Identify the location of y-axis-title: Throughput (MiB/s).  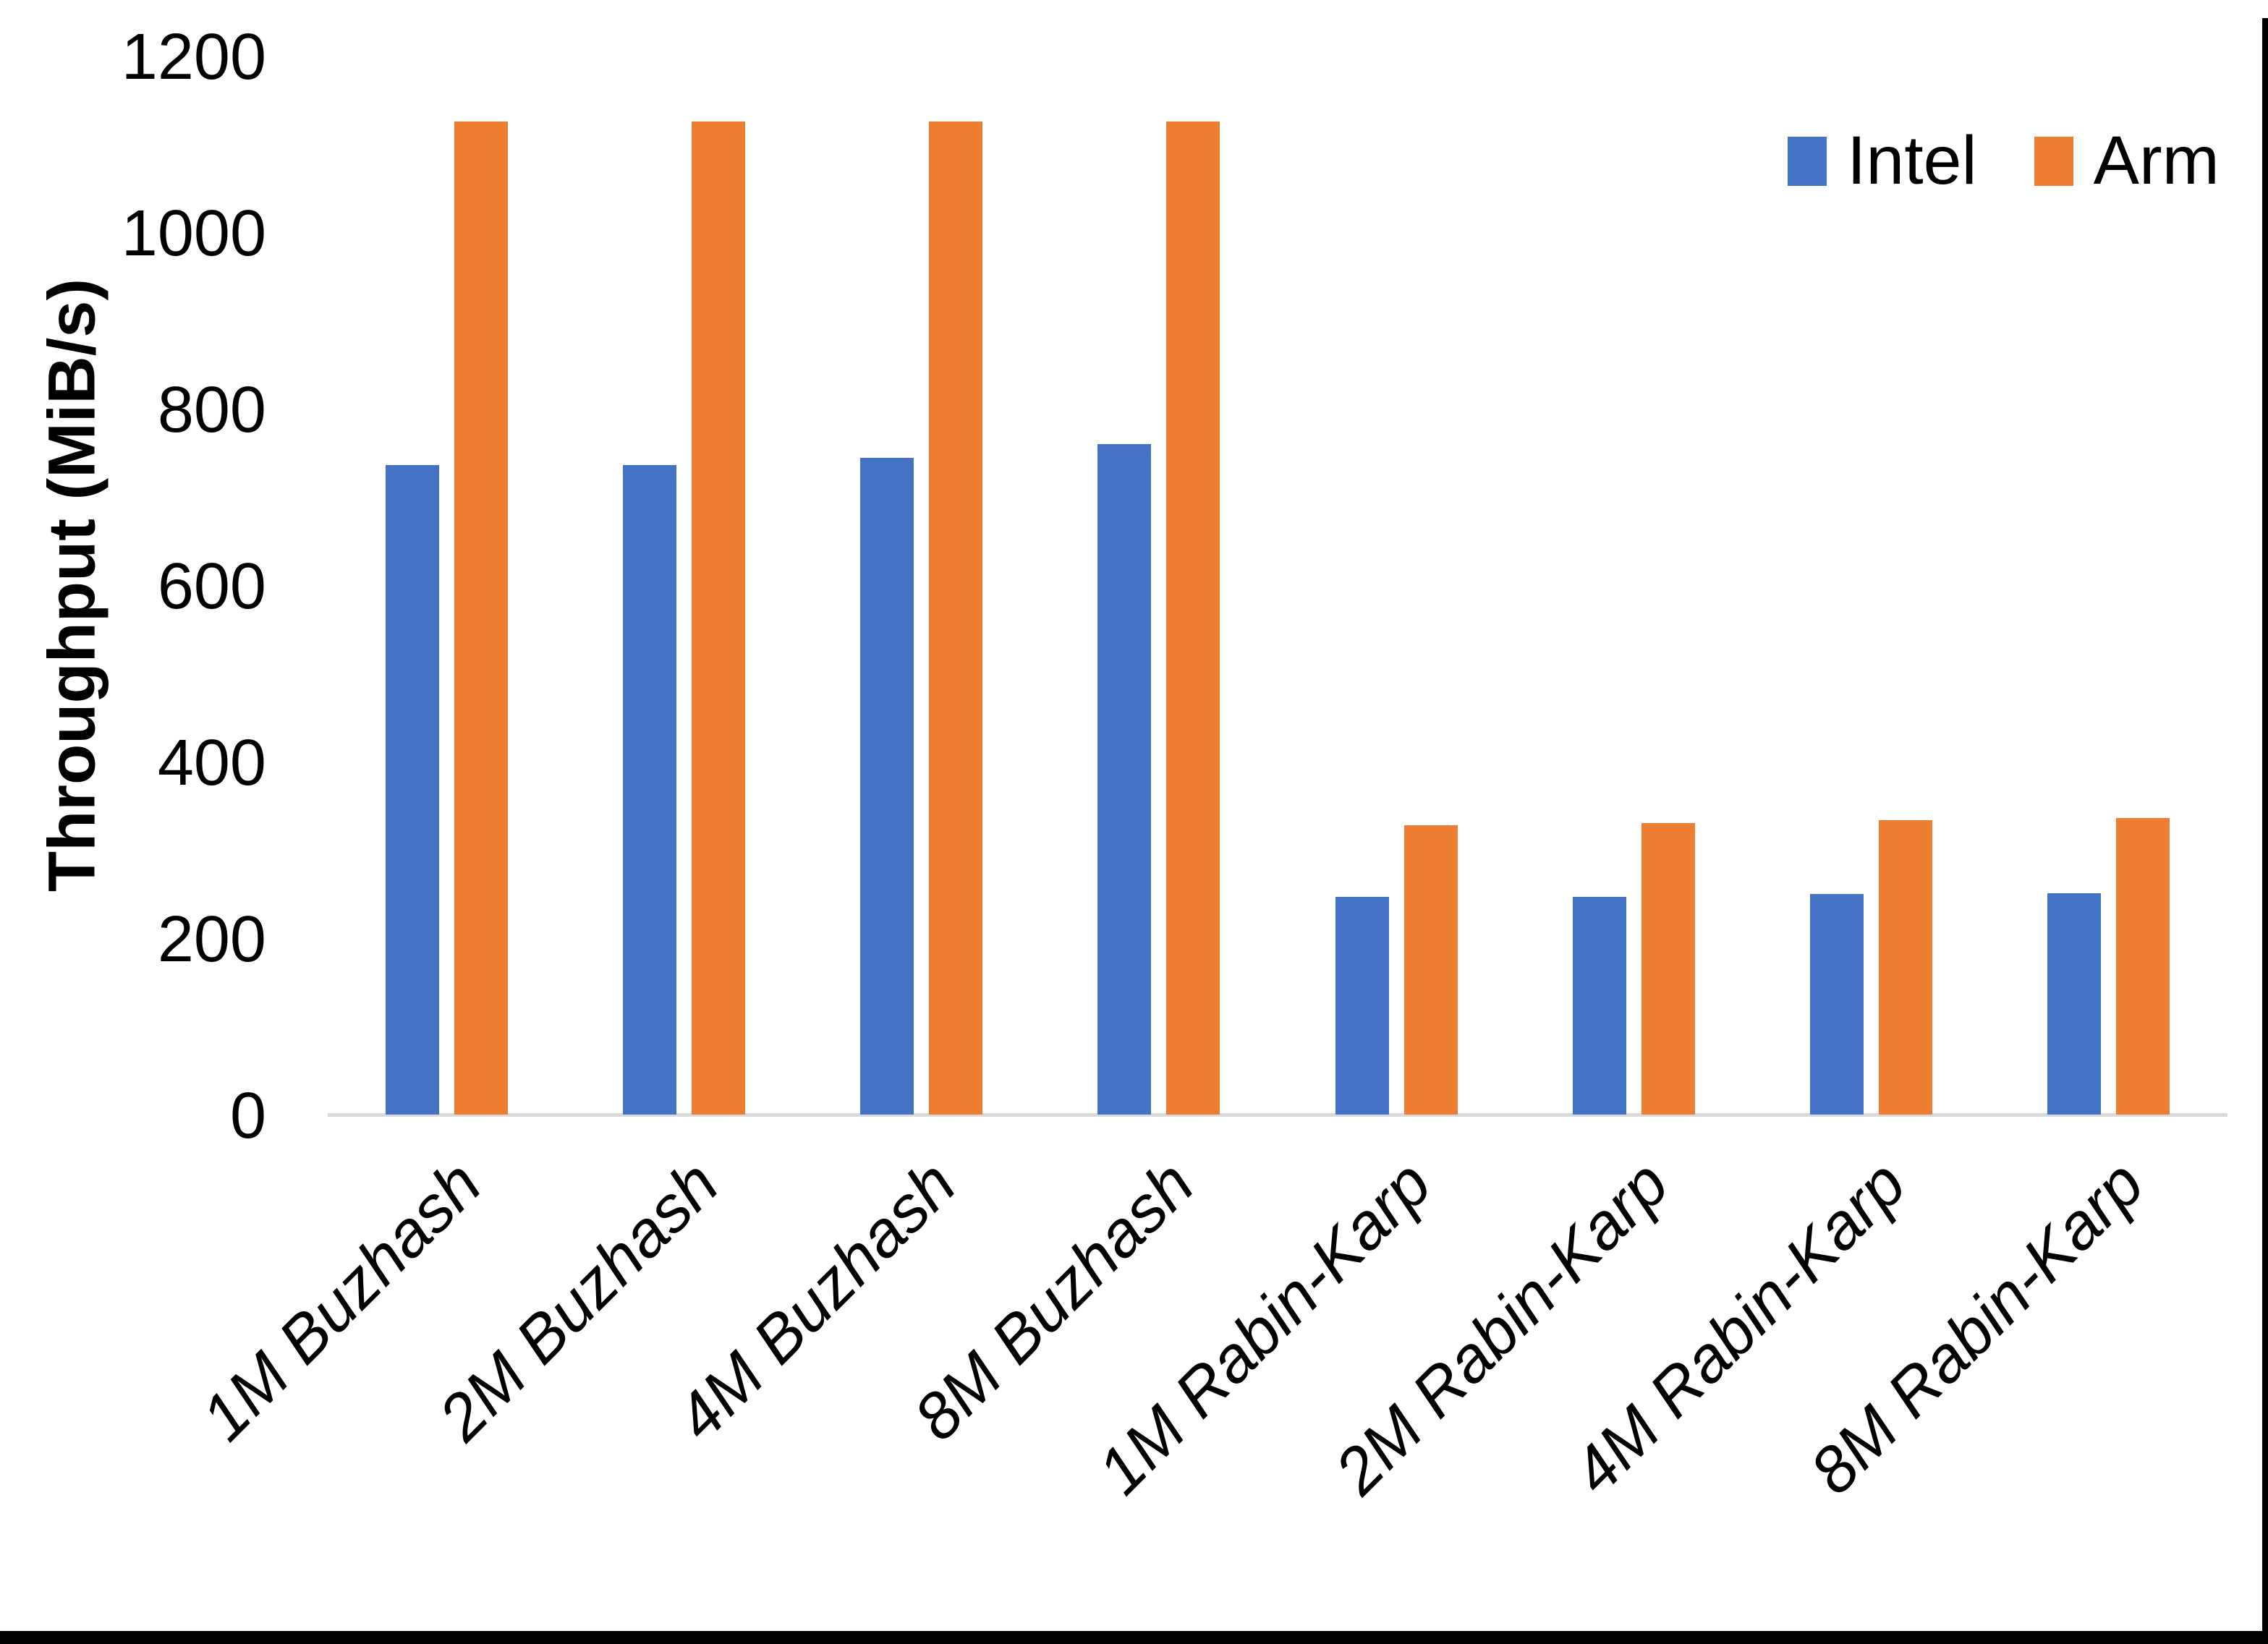
(72, 585).